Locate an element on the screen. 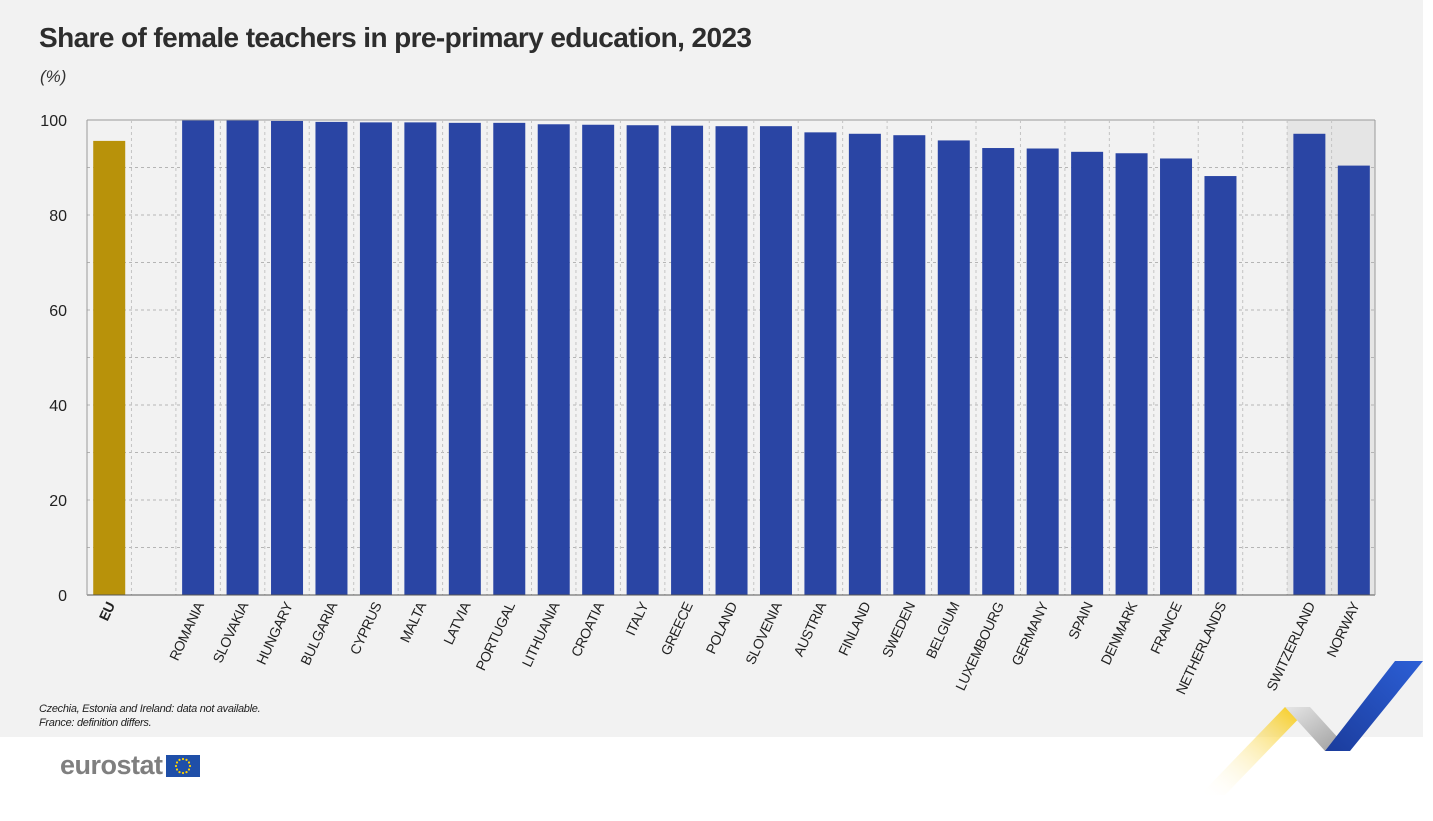  bar-hungary is located at coordinates (287, 357).